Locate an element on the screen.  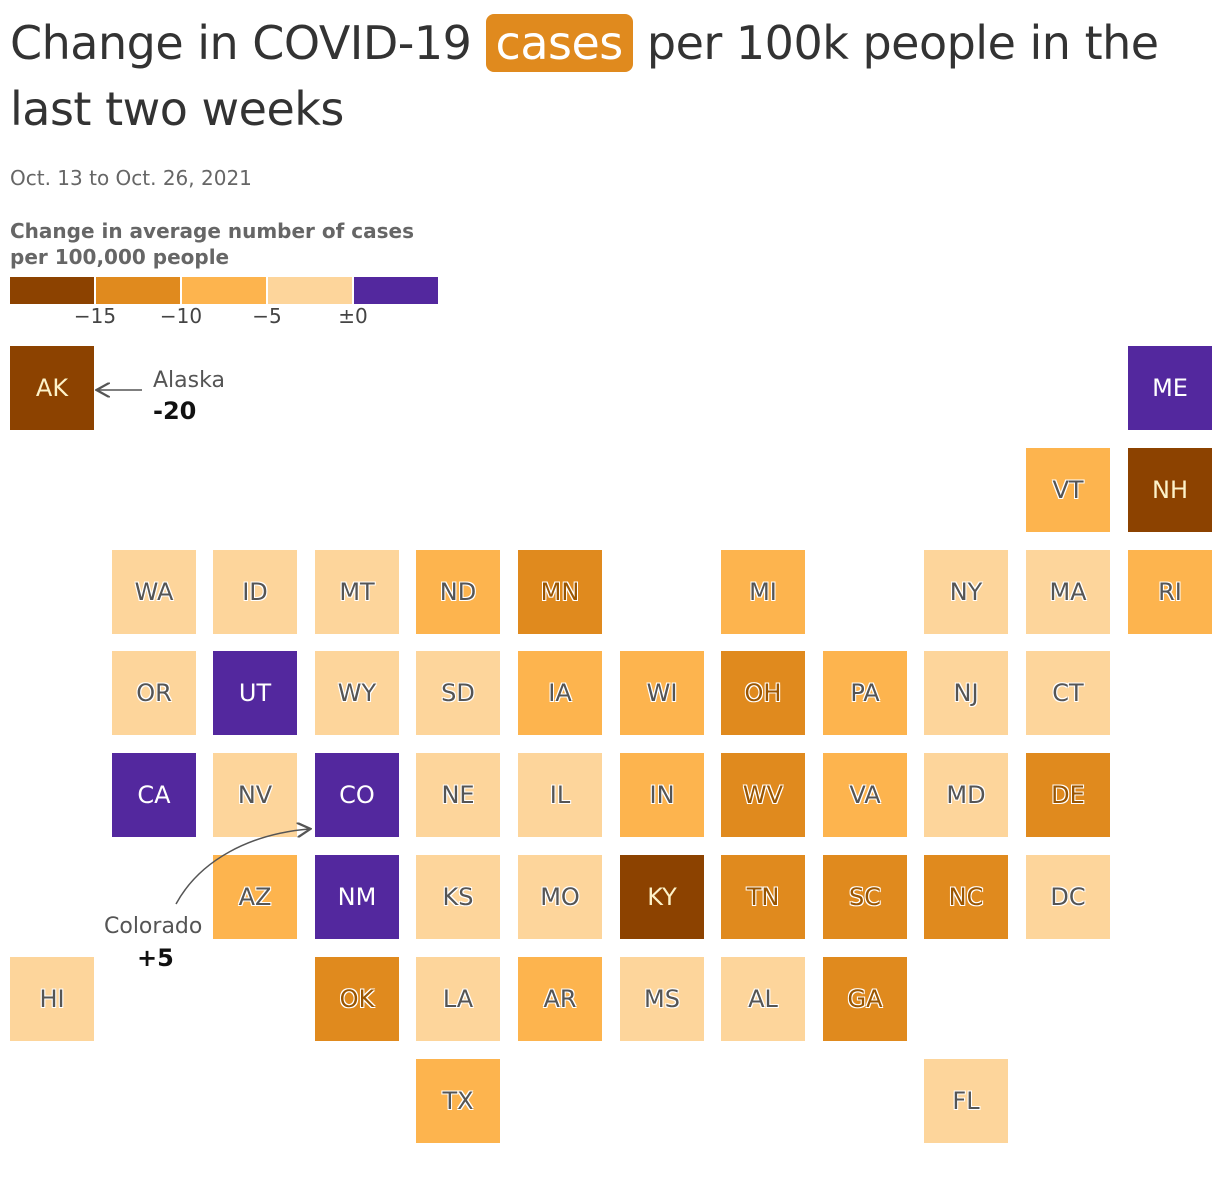
state-tile-nm: NM is located at coordinates (357, 897).